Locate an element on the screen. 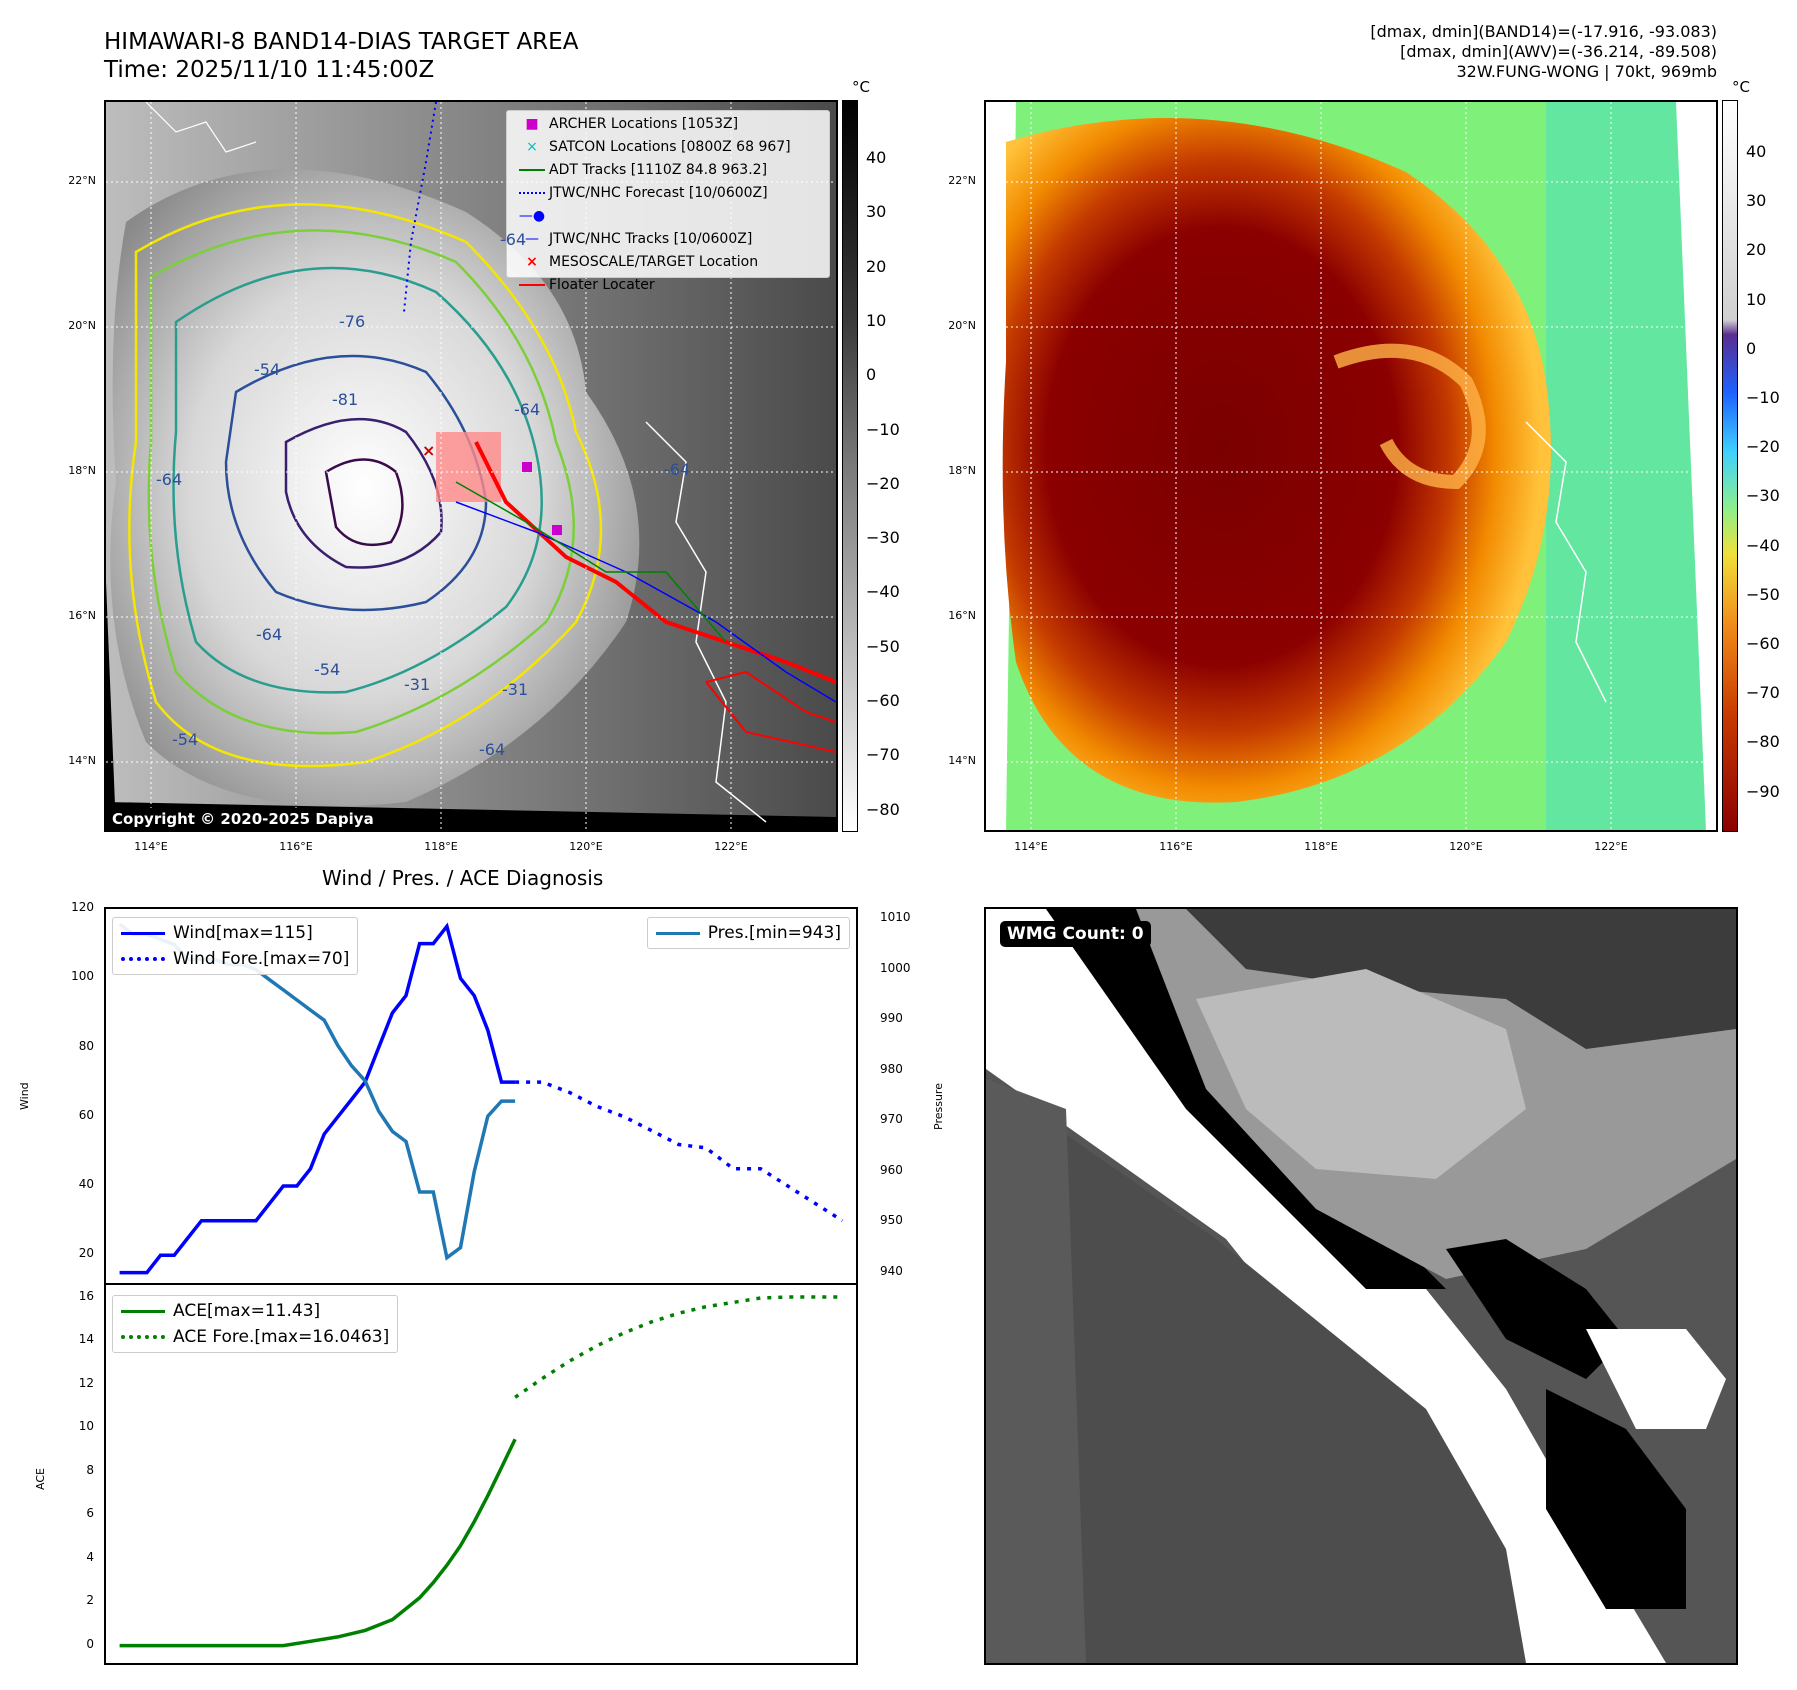  legend-item-jtwc-tracks: —●— JTWC/NHC Tracks [10/0600Z] is located at coordinates (635, 227).